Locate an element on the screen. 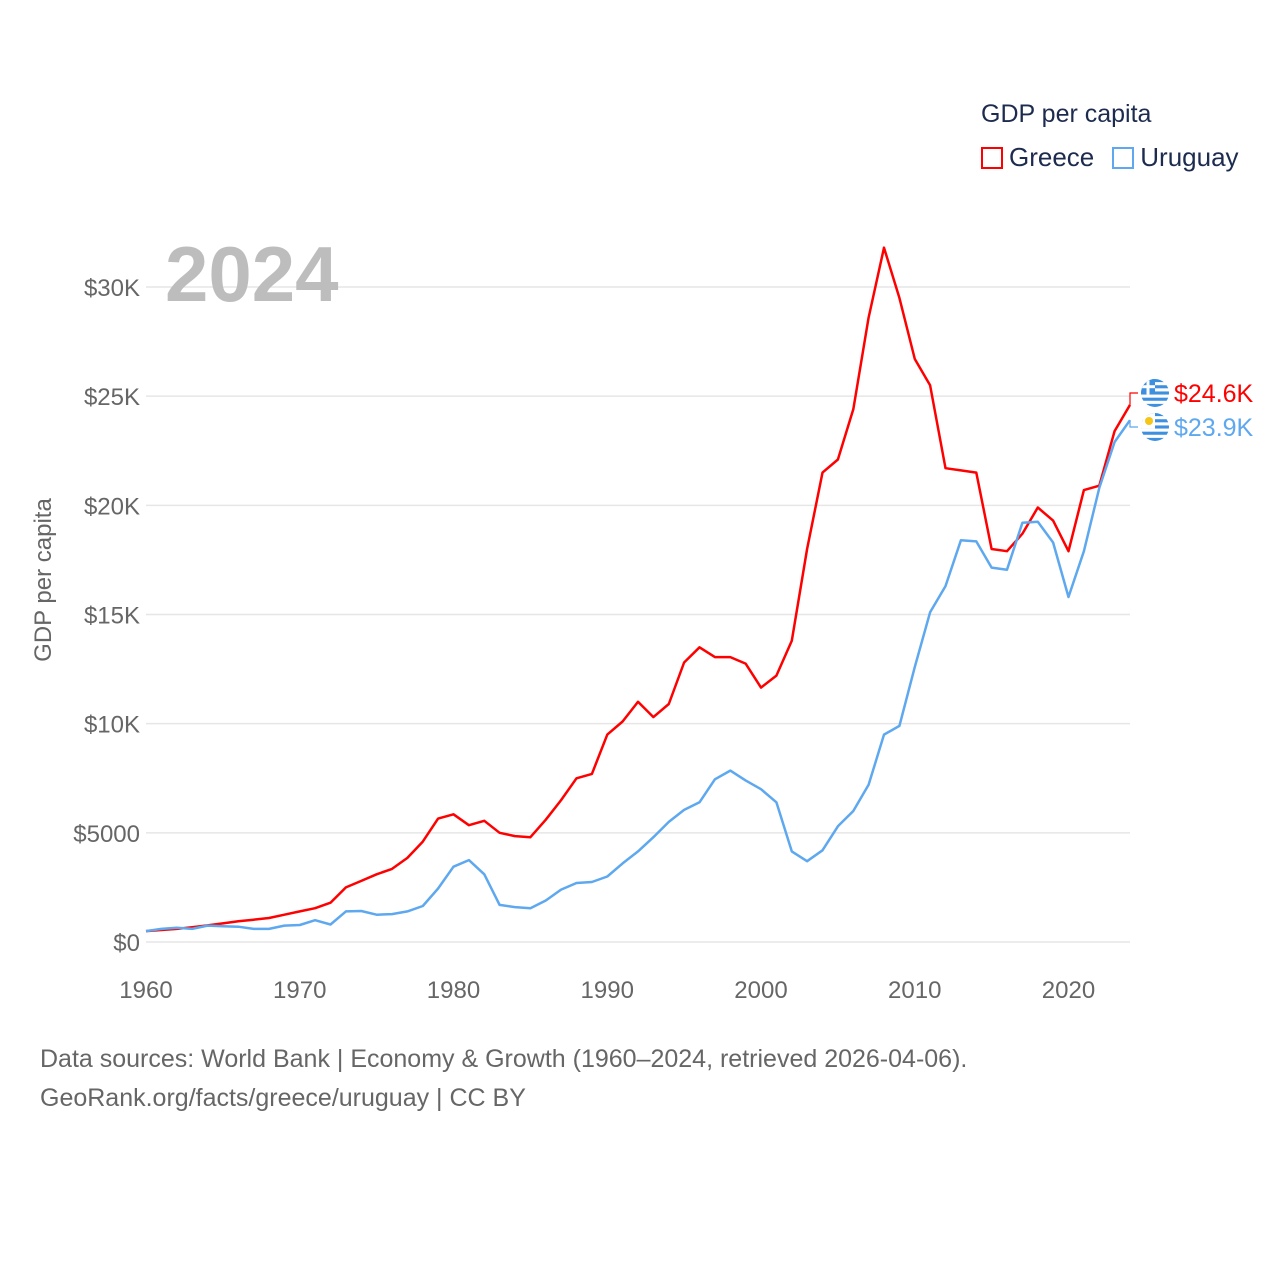 This screenshot has width=1280, height=1280. year-label: 2024 is located at coordinates (252, 274).